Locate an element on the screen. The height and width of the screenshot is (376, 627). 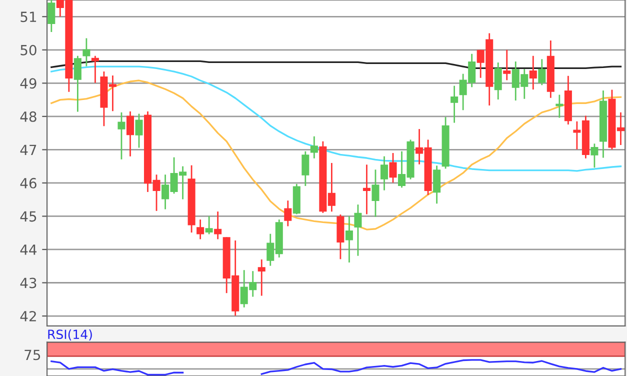
y-tick-label: 43 is located at coordinates (28, 283).